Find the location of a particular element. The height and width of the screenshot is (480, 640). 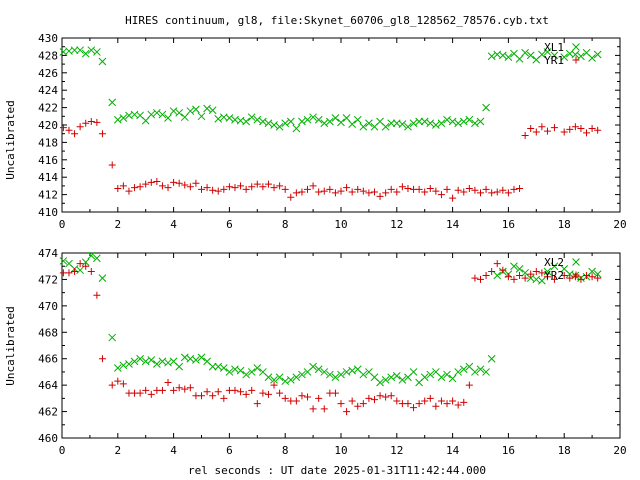

y-tick-label: 462 is located at coordinates (48, 412).